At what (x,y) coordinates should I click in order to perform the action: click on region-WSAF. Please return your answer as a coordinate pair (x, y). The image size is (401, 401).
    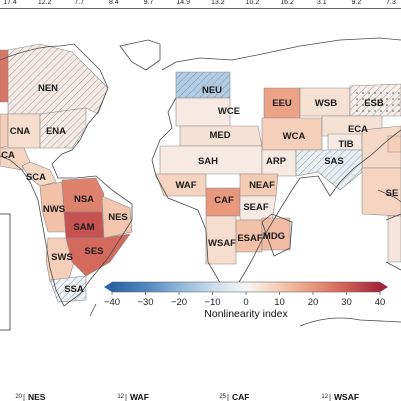
    Looking at the image, I should click on (221, 240).